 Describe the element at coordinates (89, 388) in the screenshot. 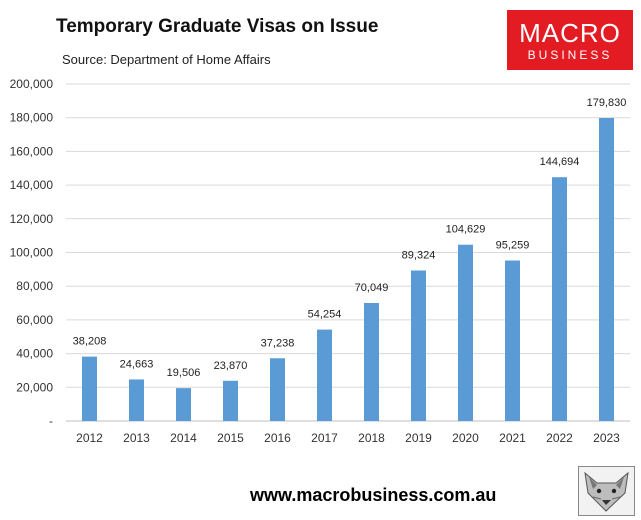

I see `bar-2012` at that location.